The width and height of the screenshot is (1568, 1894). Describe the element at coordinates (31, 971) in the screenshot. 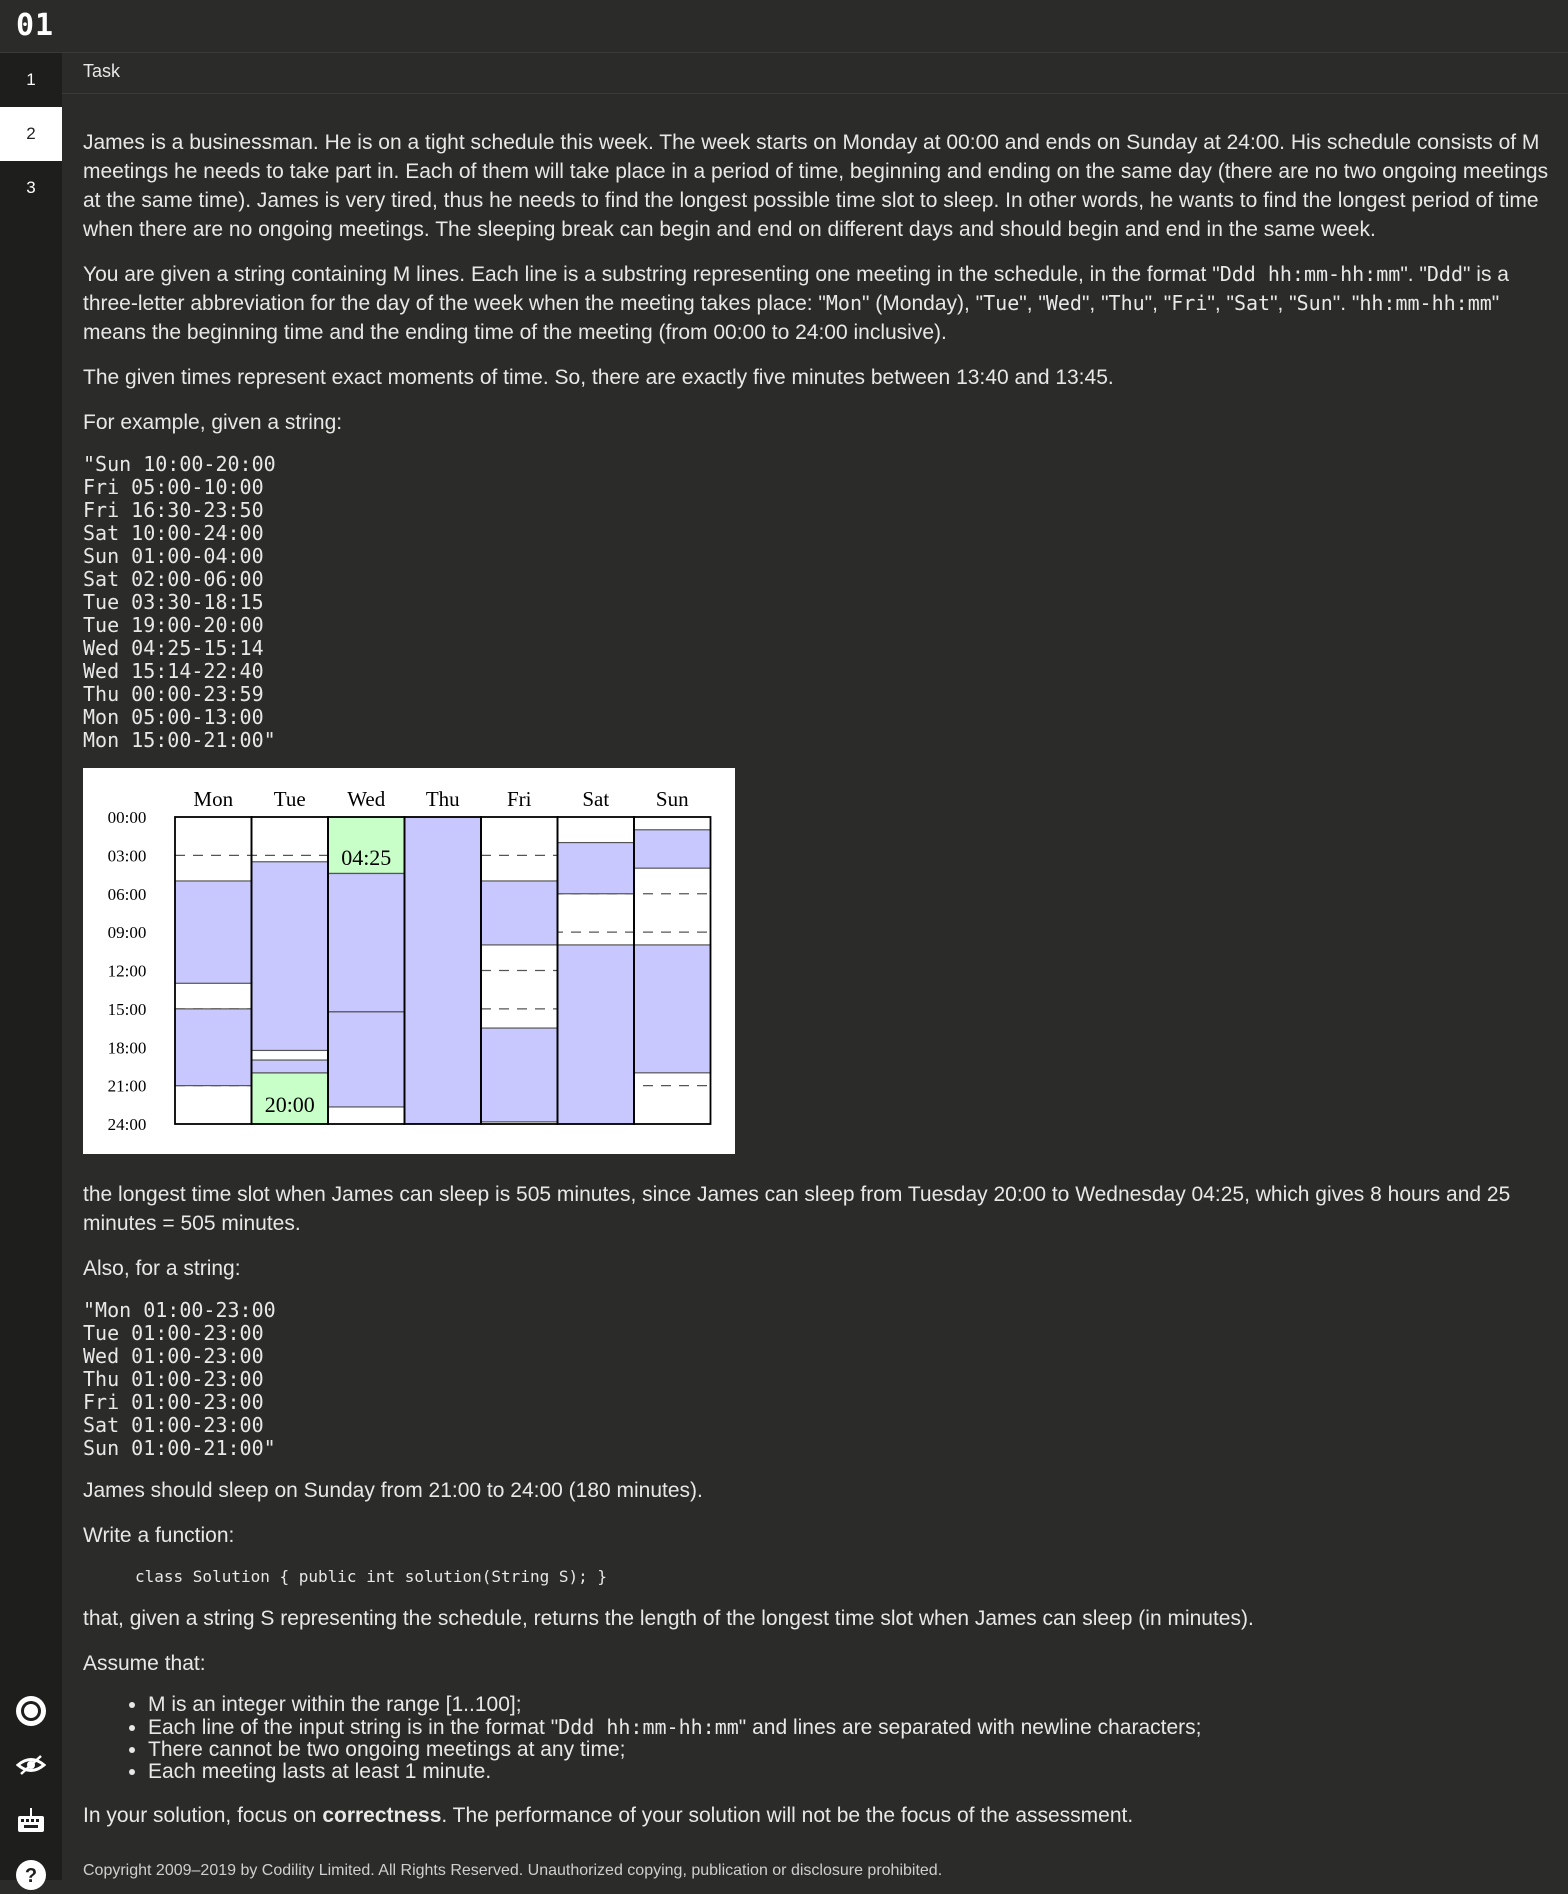

I see `sidebar: 1 2 3 ?` at that location.